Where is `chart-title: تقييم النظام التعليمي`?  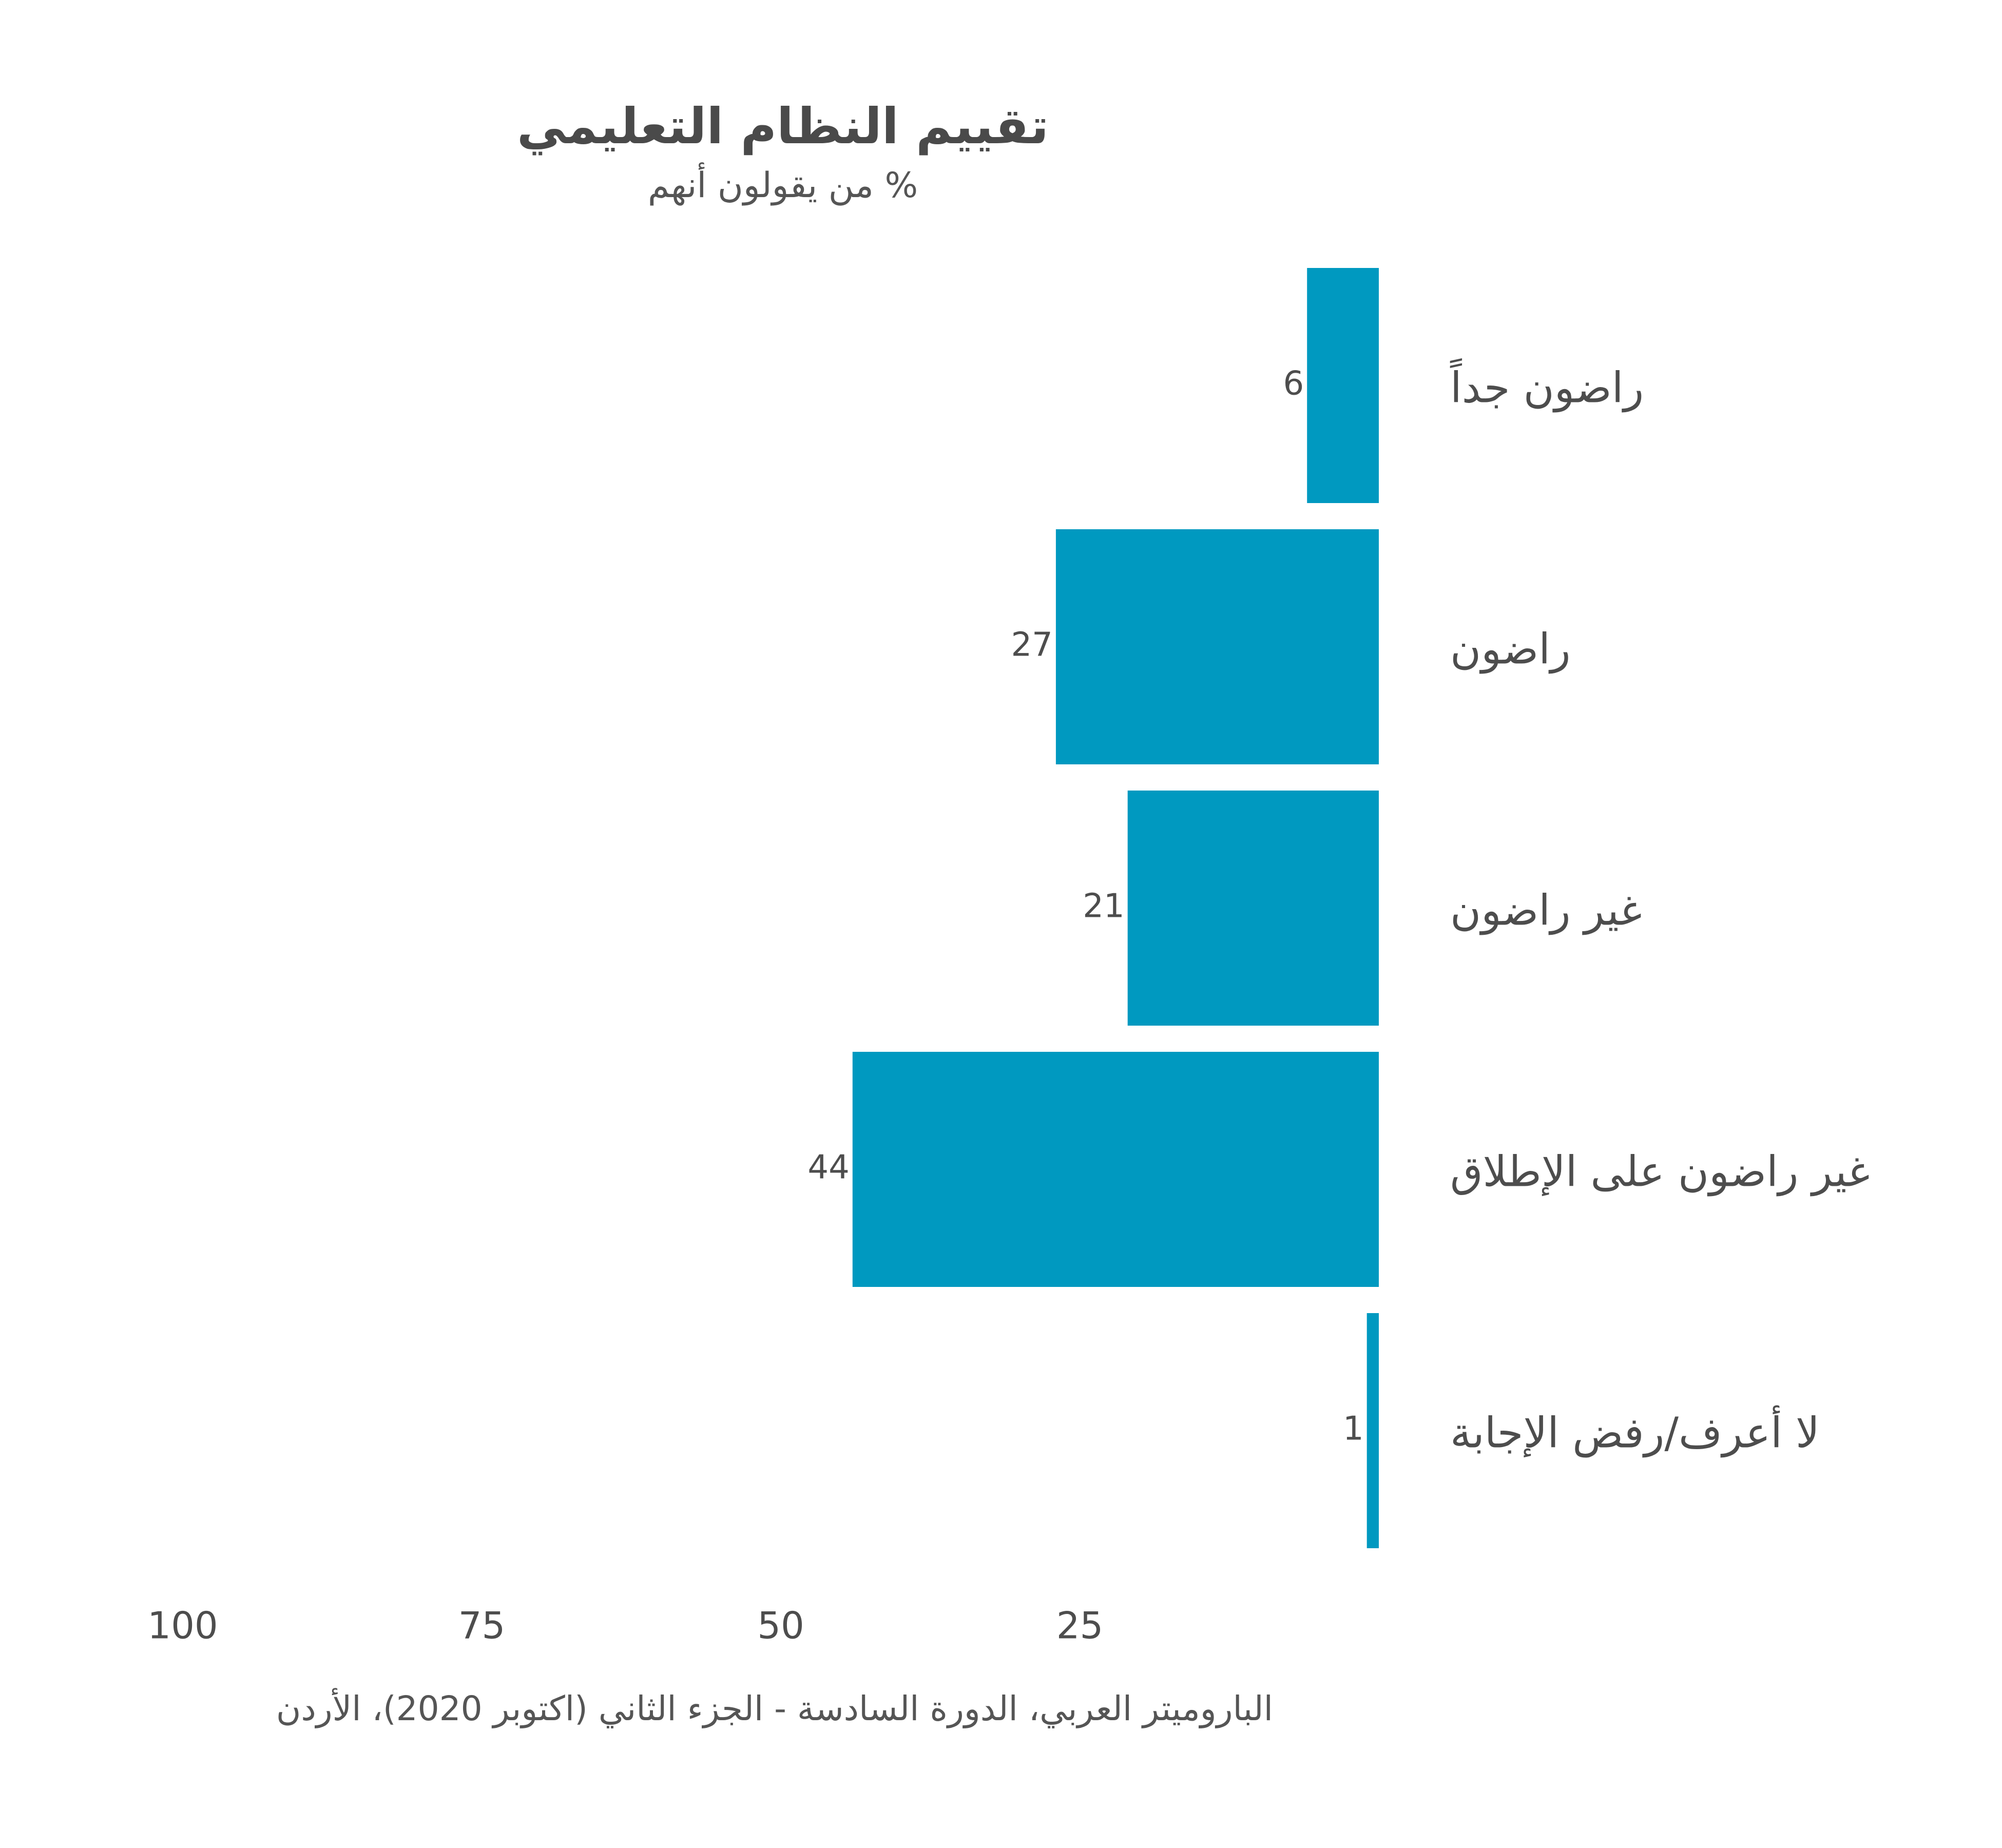
chart-title: تقييم النظام التعليمي is located at coordinates (783, 126).